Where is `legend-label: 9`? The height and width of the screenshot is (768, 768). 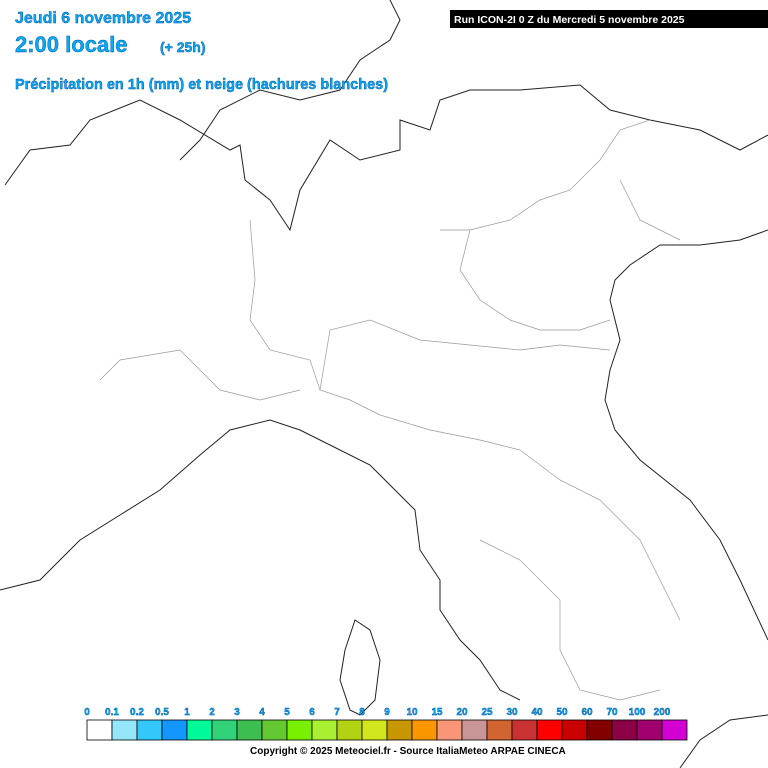 legend-label: 9 is located at coordinates (387, 712).